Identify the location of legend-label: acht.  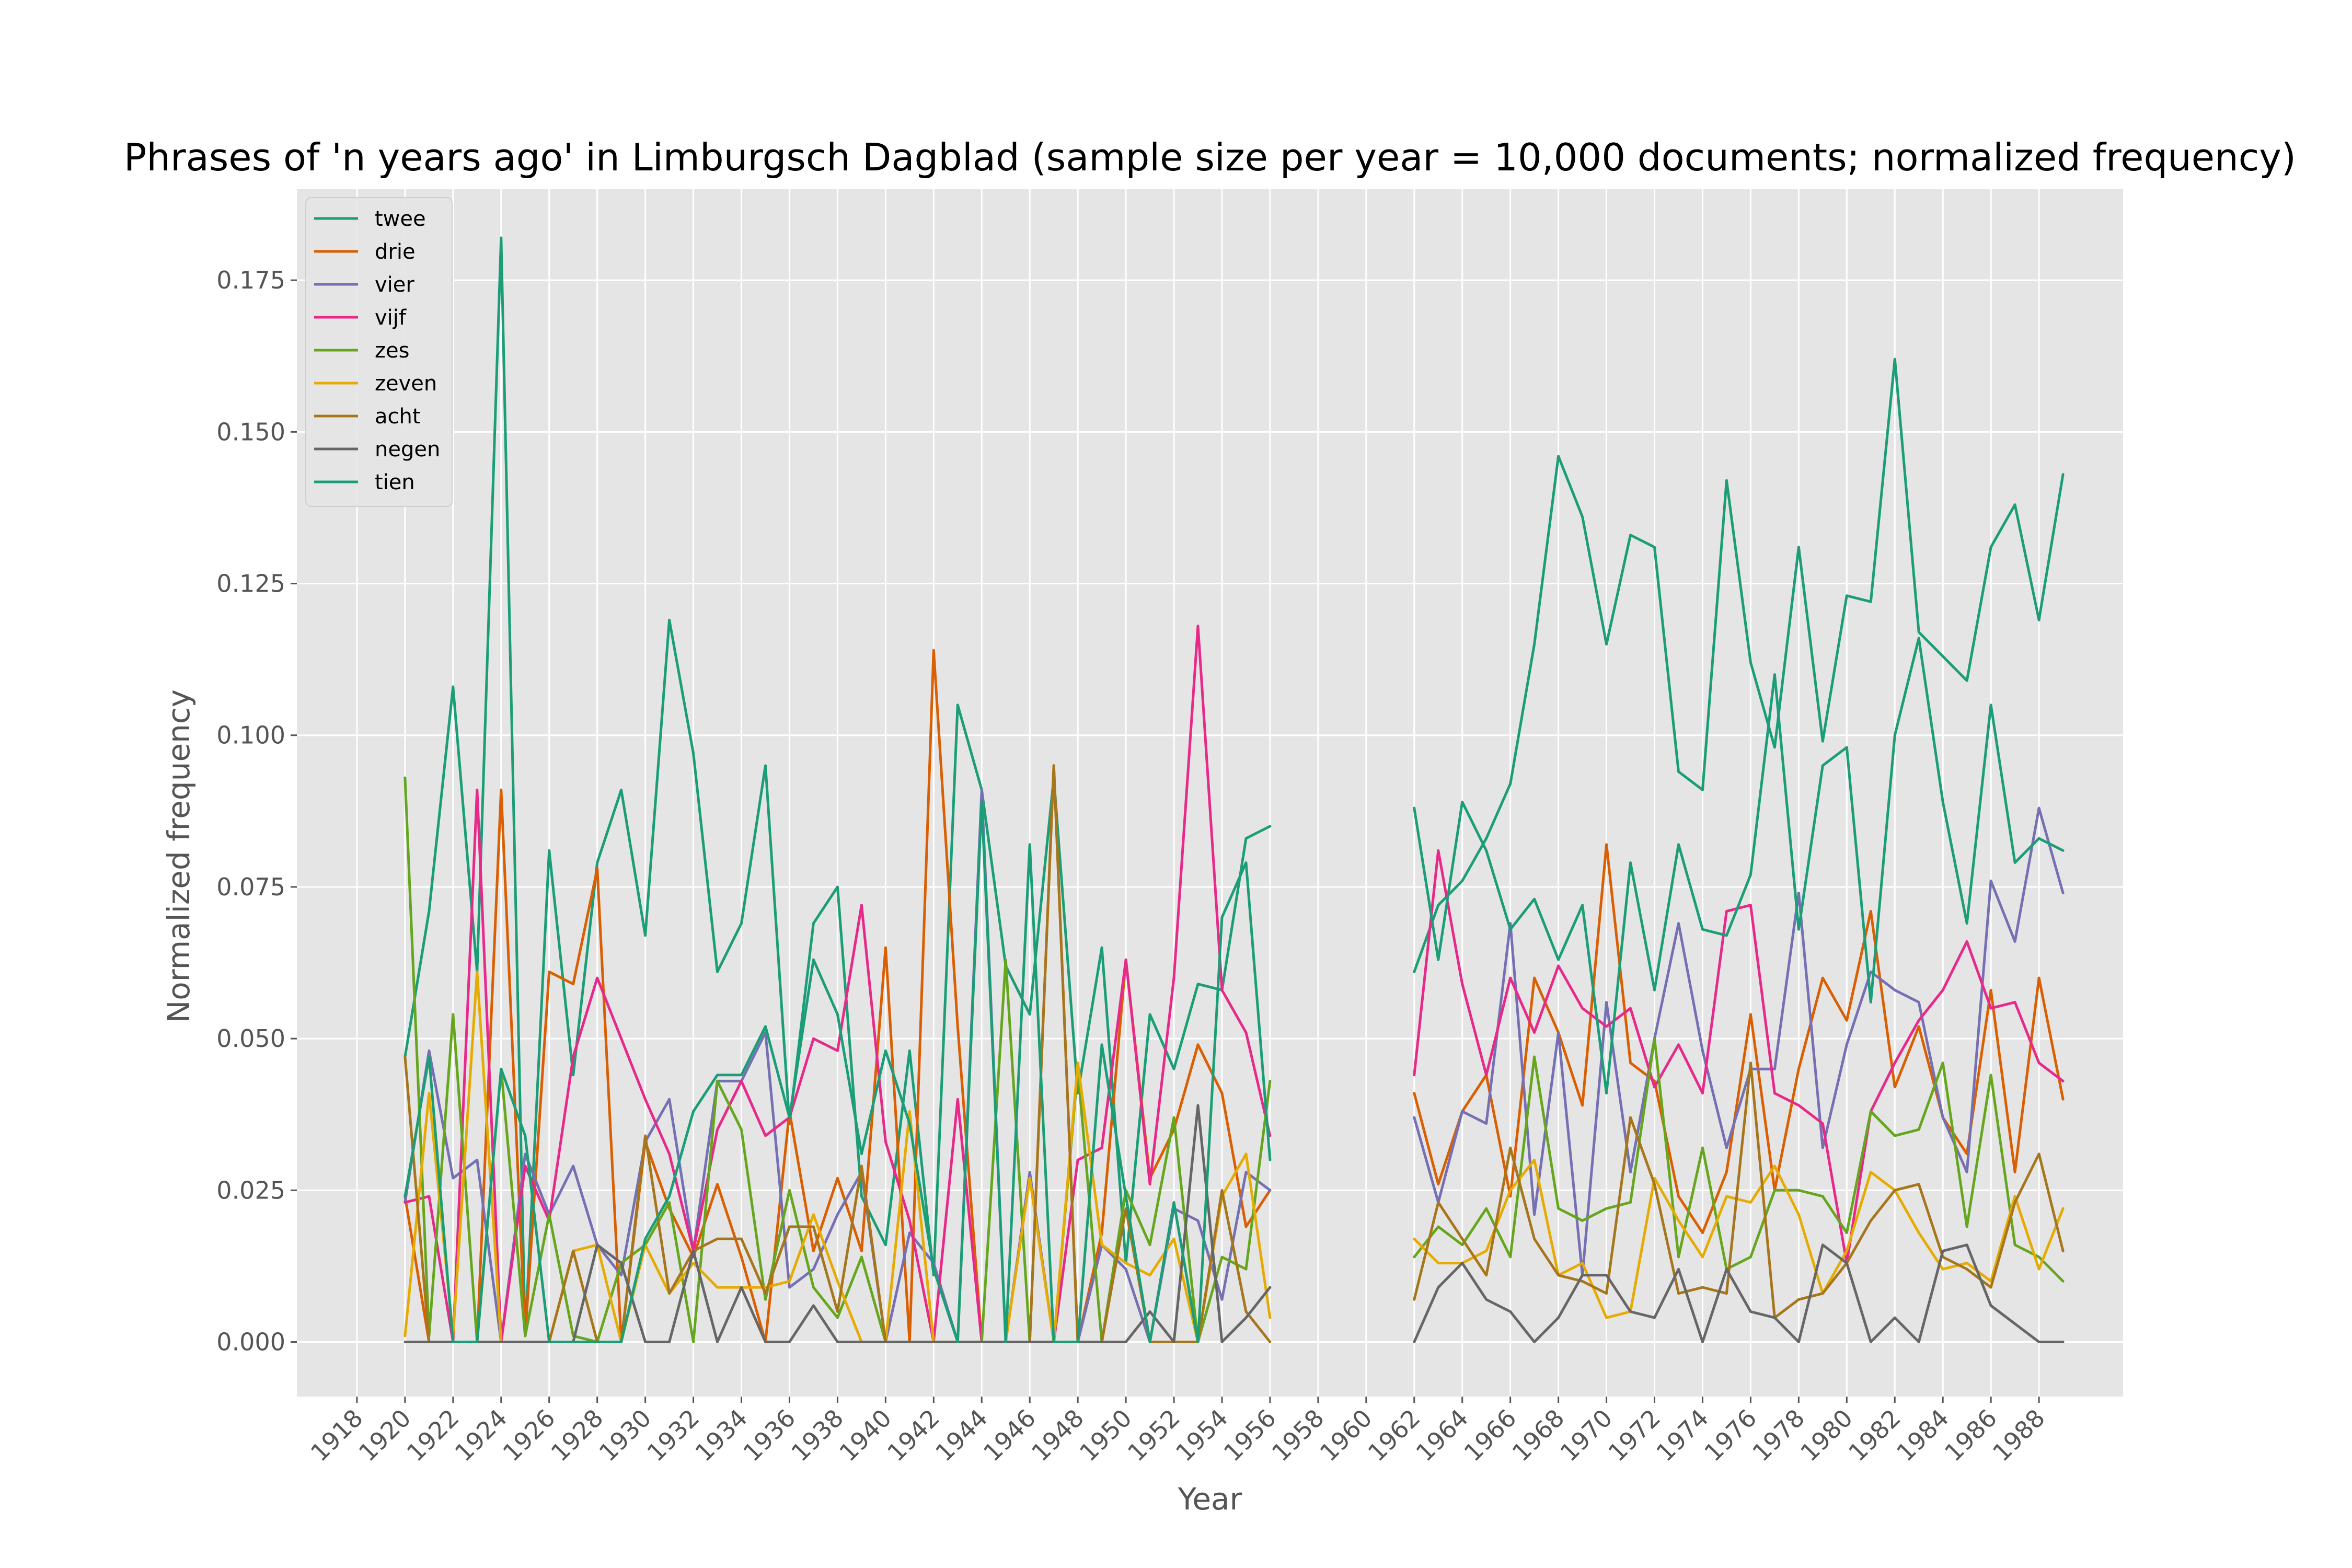
(398, 417).